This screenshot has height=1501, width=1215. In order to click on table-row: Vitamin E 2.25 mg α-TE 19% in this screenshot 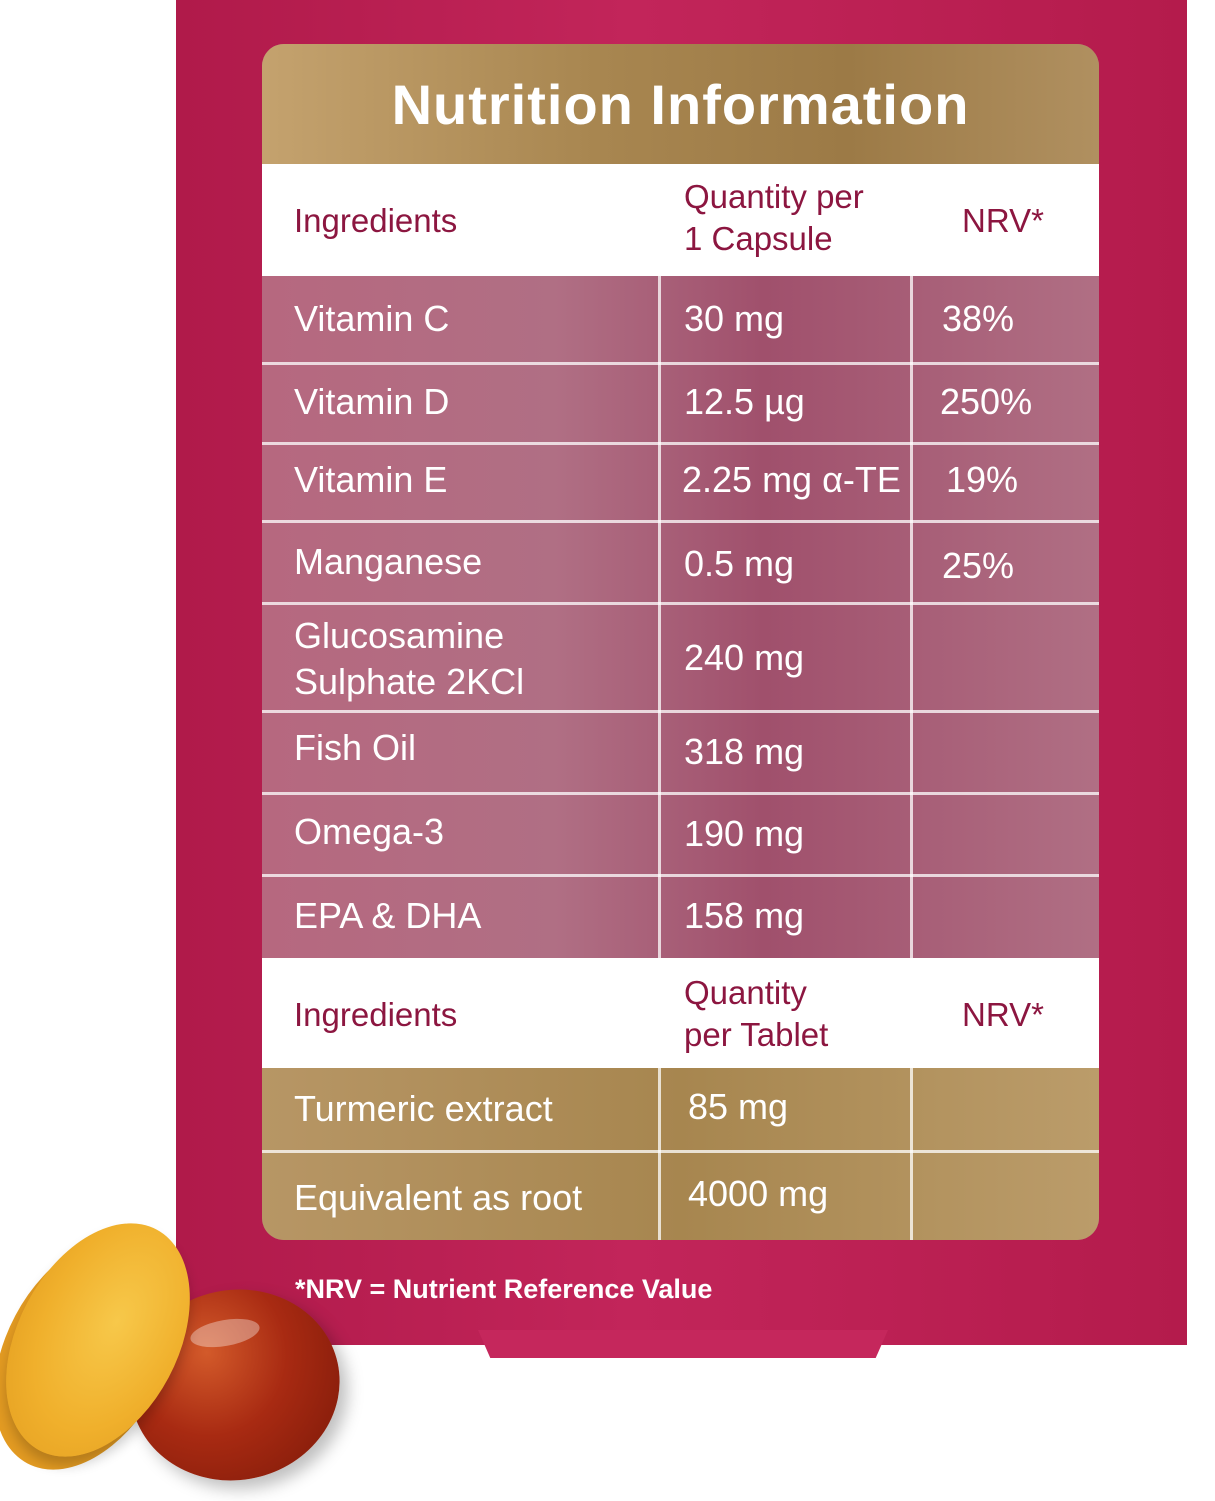, I will do `click(680, 481)`.